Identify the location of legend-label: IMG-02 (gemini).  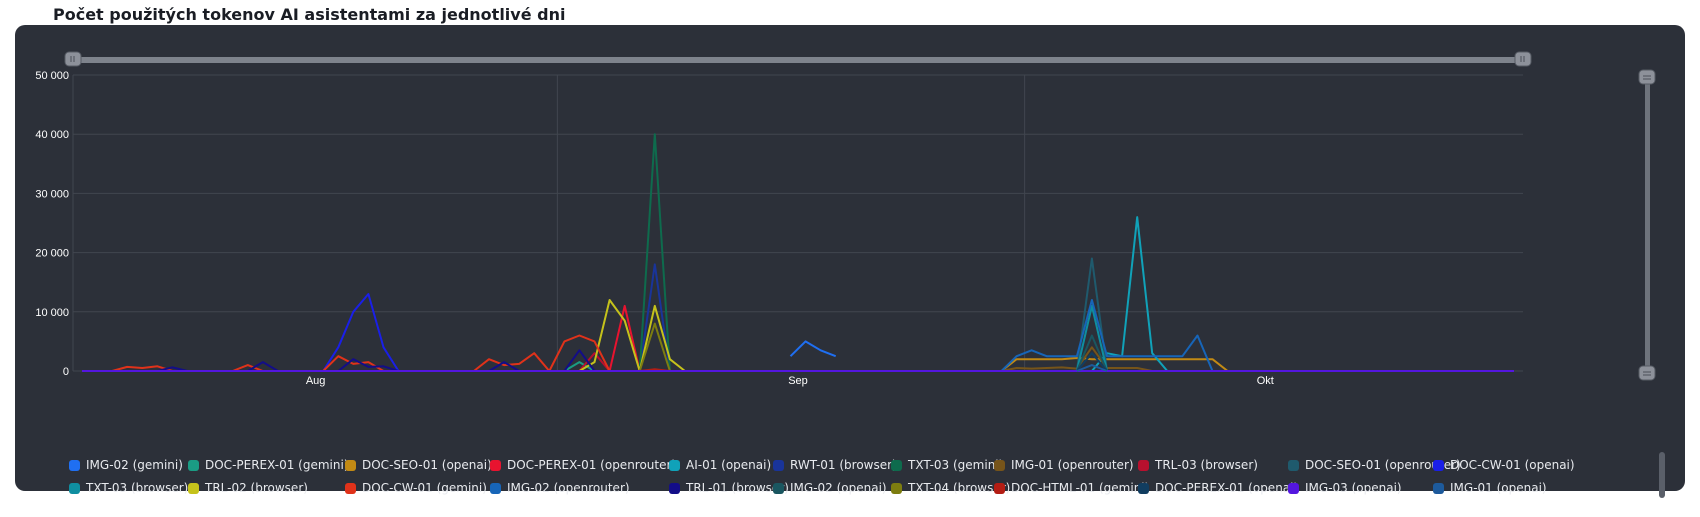
(134, 465).